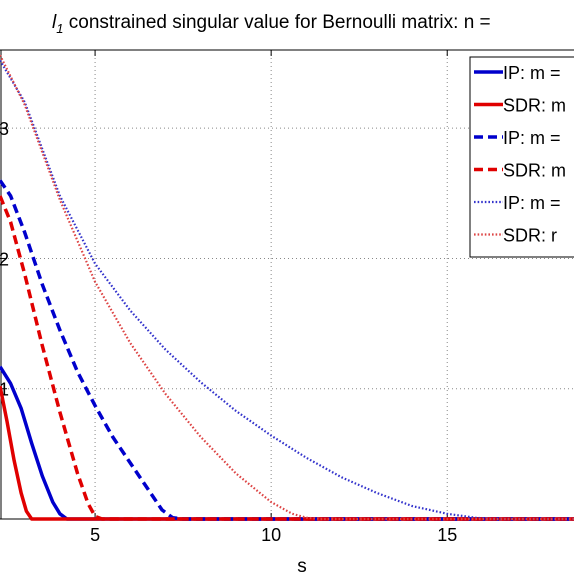 This screenshot has height=584, width=574. What do you see at coordinates (534, 171) in the screenshot?
I see `legend-label-4: SDR: m` at bounding box center [534, 171].